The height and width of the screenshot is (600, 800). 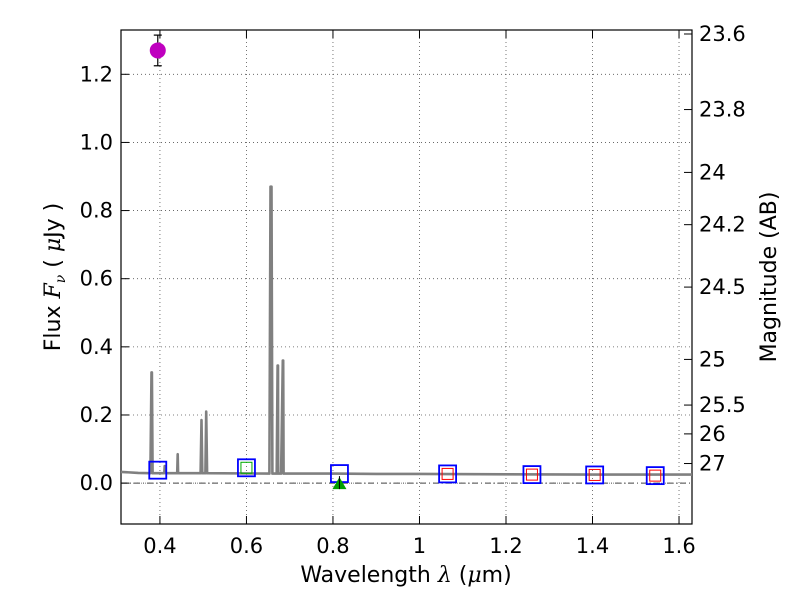 I want to click on x-tick-label: 0.8, so click(x=332, y=546).